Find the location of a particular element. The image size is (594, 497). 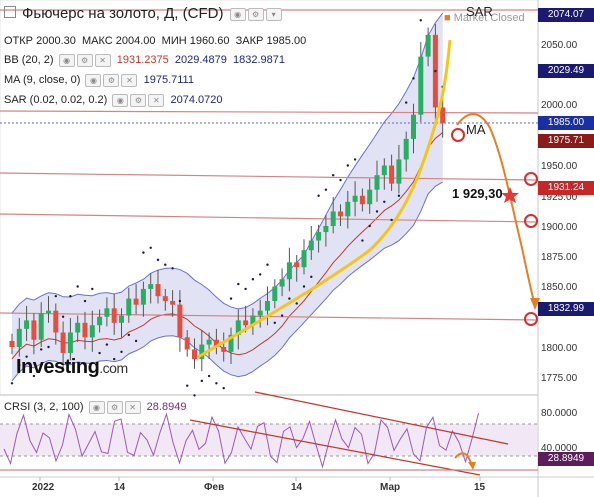

y-tick: 1775.00 is located at coordinates (559, 378).